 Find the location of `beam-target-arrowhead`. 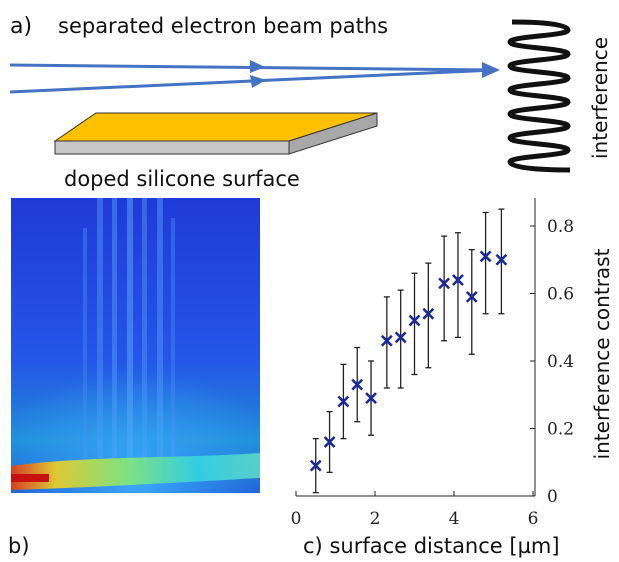

beam-target-arrowhead is located at coordinates (491, 70).